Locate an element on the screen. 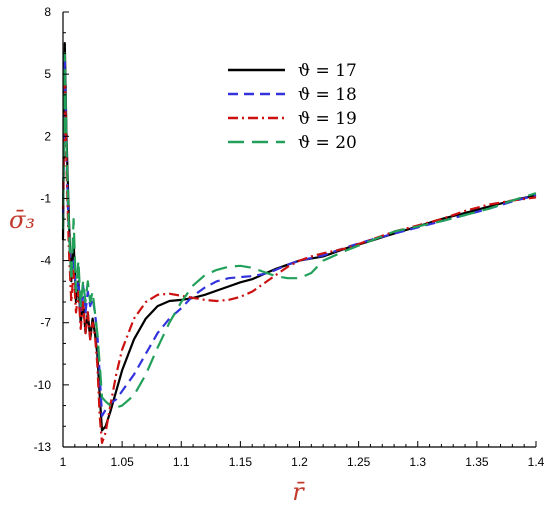 The height and width of the screenshot is (508, 550). y-tick-label: -4 is located at coordinates (45, 261).